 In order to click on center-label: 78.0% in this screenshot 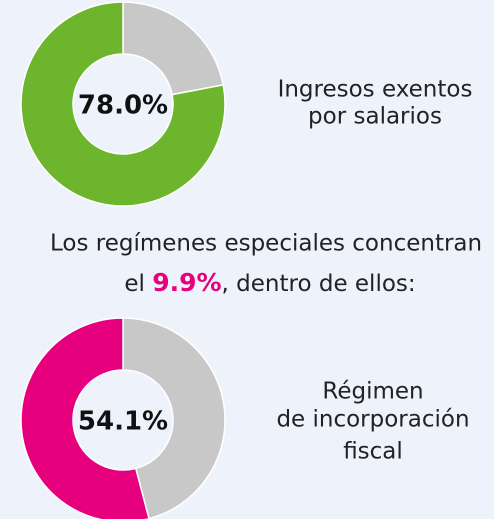, I will do `click(123, 106)`.